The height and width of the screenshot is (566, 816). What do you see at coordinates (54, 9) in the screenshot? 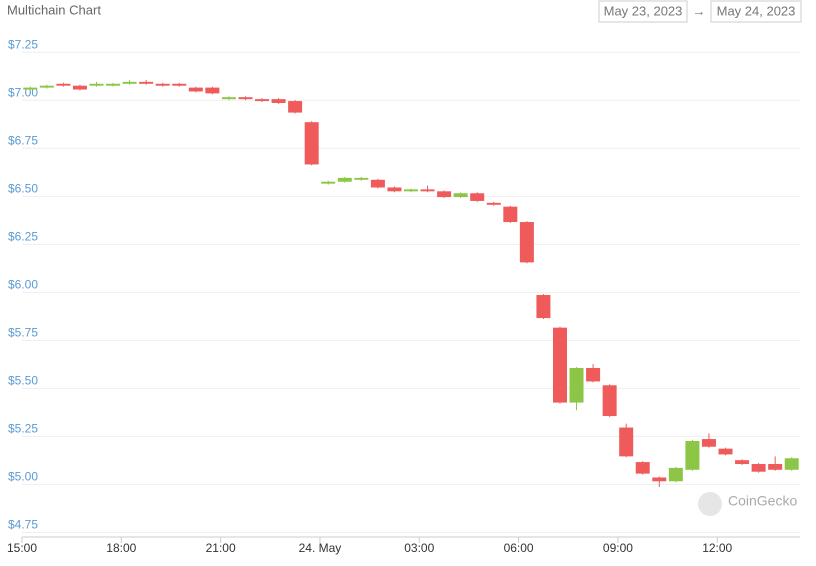
I see `chart-title: Multichain Chart` at bounding box center [54, 9].